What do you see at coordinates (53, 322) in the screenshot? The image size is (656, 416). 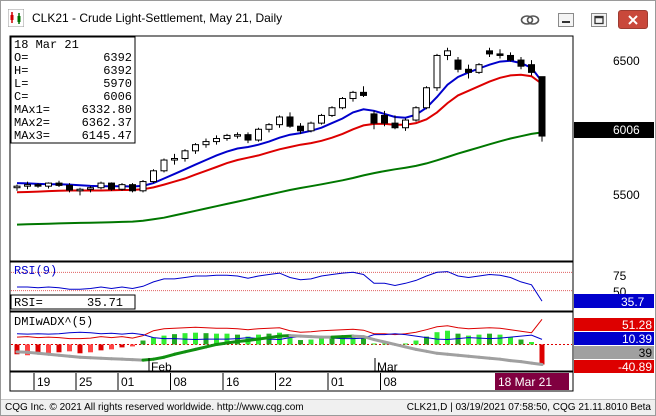 I see `dmi-indicator-label: DMIwADX^(5)` at bounding box center [53, 322].